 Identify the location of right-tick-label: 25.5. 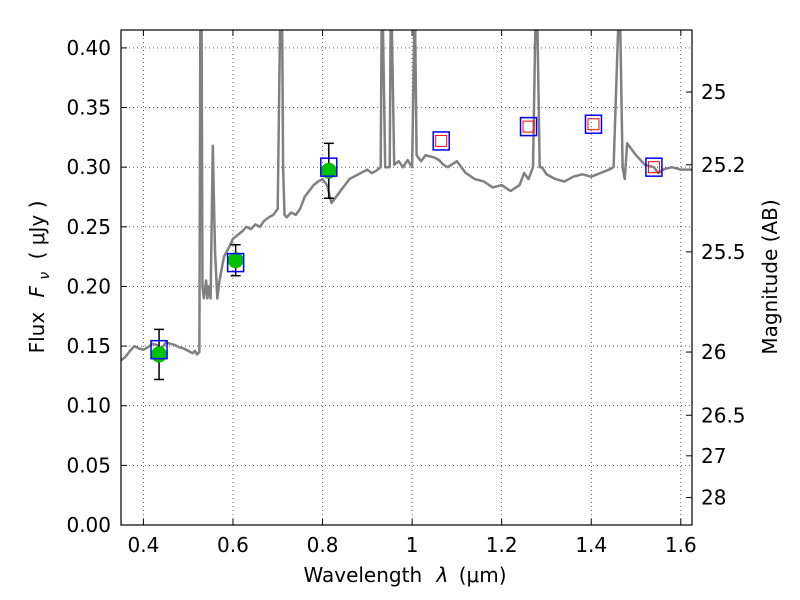
(723, 252).